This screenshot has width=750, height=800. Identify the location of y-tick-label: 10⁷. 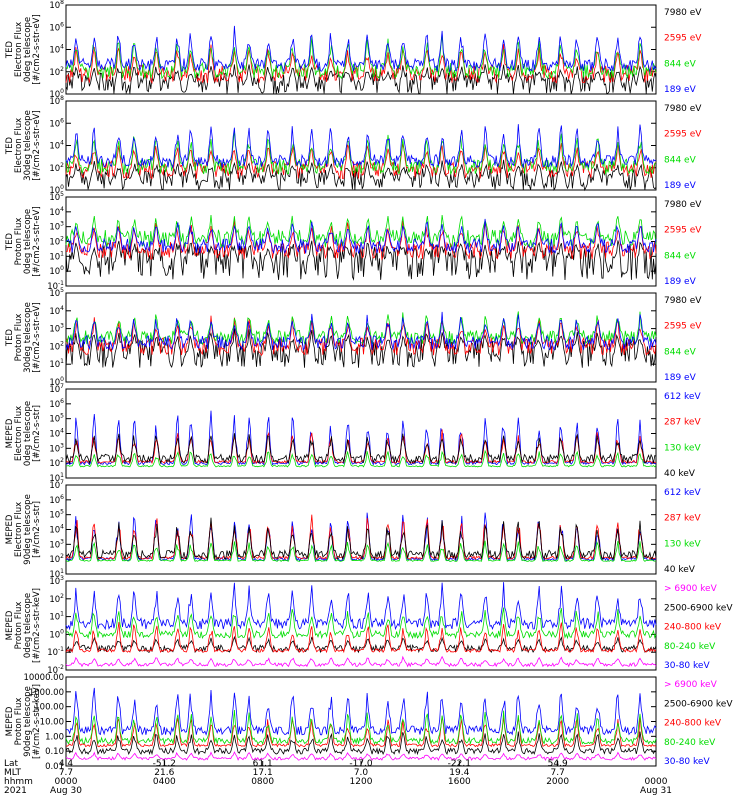
(56, 485).